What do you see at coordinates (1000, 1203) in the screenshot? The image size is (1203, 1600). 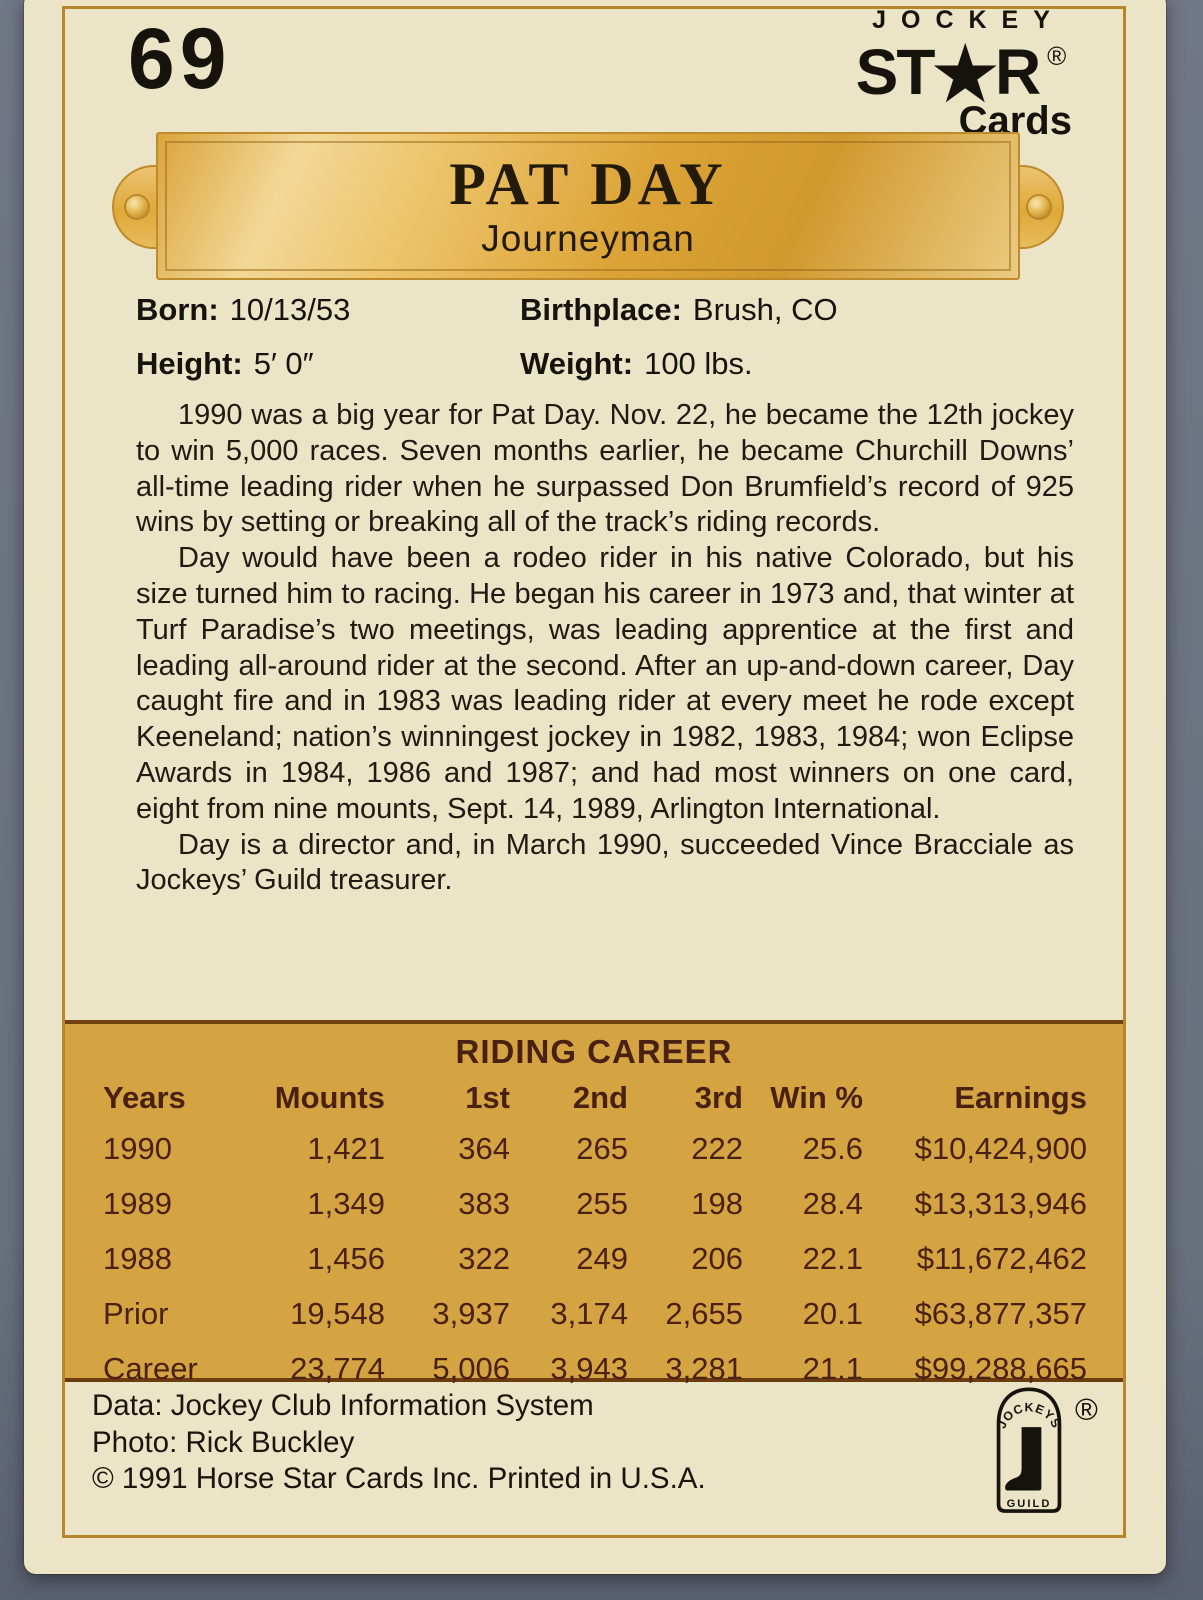 I see `cell: $13,313,946` at bounding box center [1000, 1203].